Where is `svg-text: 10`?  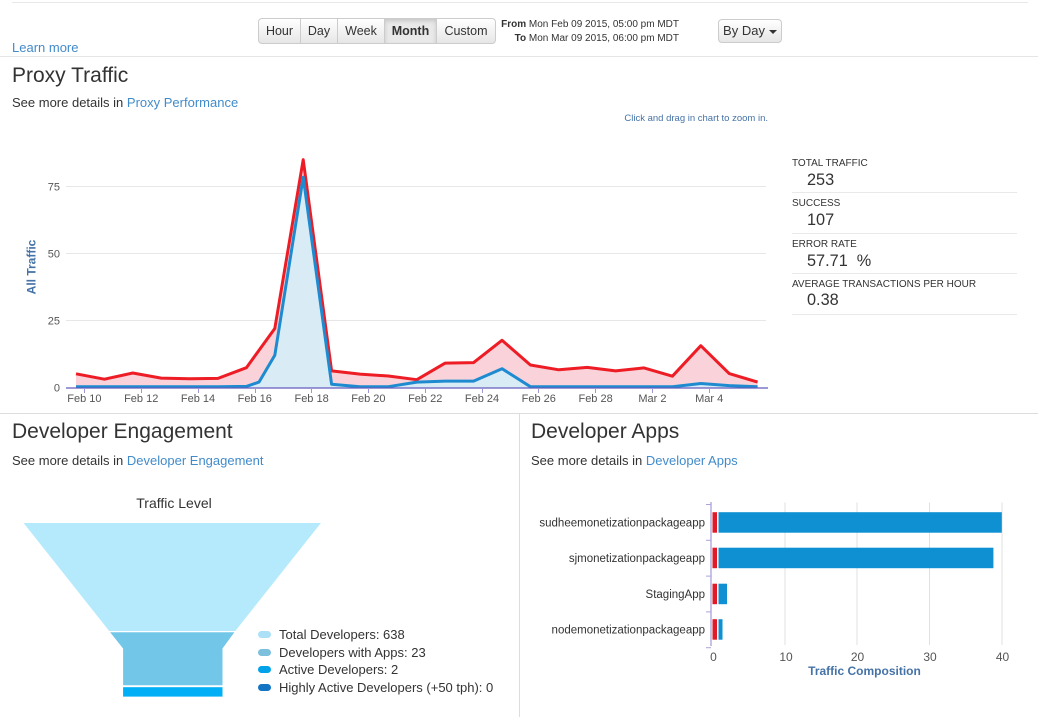
svg-text: 10 is located at coordinates (786, 657).